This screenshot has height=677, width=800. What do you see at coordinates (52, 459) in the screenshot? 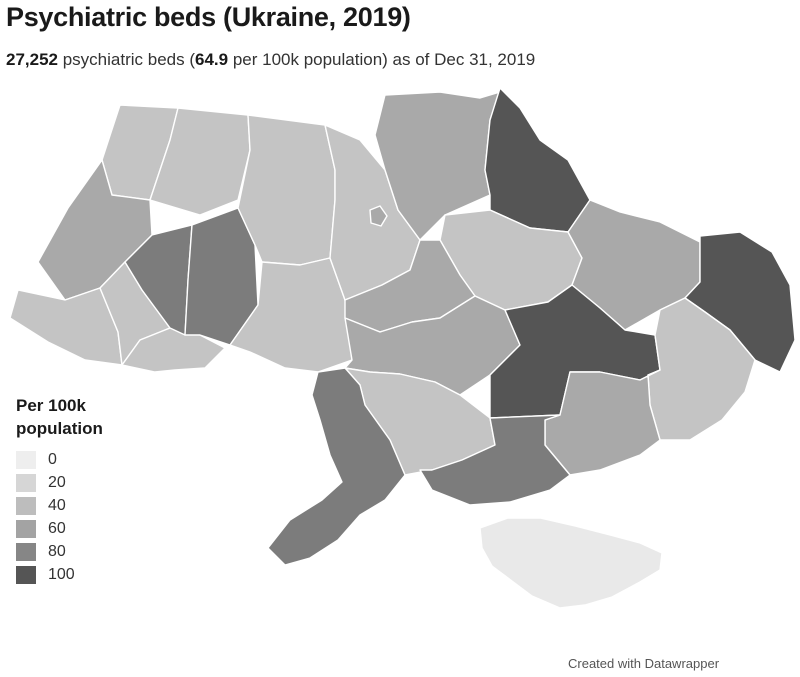
I see `legend-label: 0` at bounding box center [52, 459].